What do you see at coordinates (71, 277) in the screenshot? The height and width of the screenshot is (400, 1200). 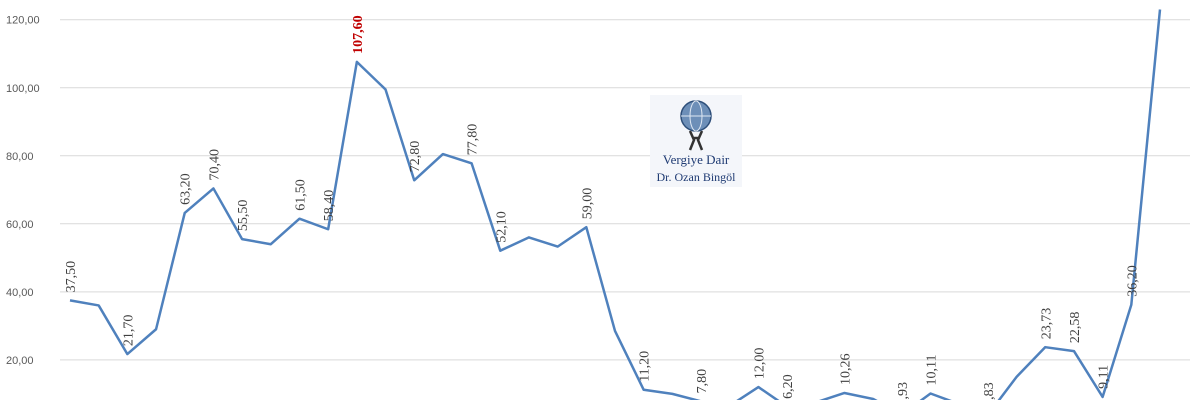 I see `data-label: 37,50` at bounding box center [71, 277].